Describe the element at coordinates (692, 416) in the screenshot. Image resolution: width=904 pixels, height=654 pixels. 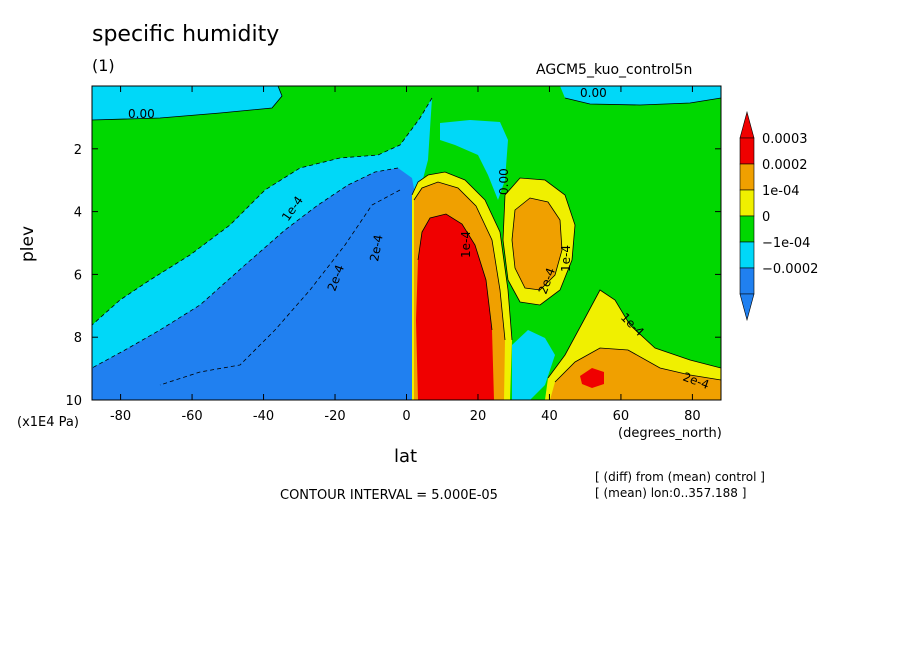
I see `x-tick-label: 80` at that location.